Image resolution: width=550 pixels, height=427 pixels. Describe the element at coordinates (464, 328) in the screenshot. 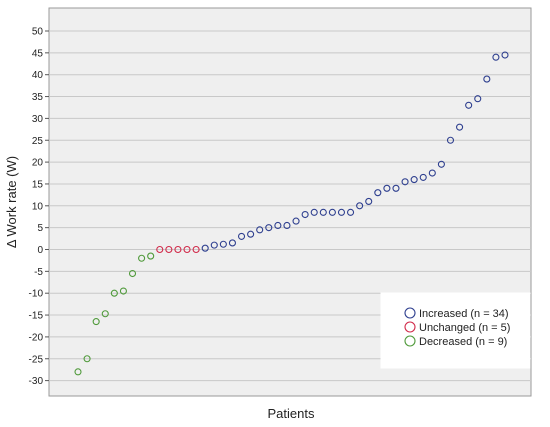

I see `legend-label: Unchanged (n = 5)` at that location.